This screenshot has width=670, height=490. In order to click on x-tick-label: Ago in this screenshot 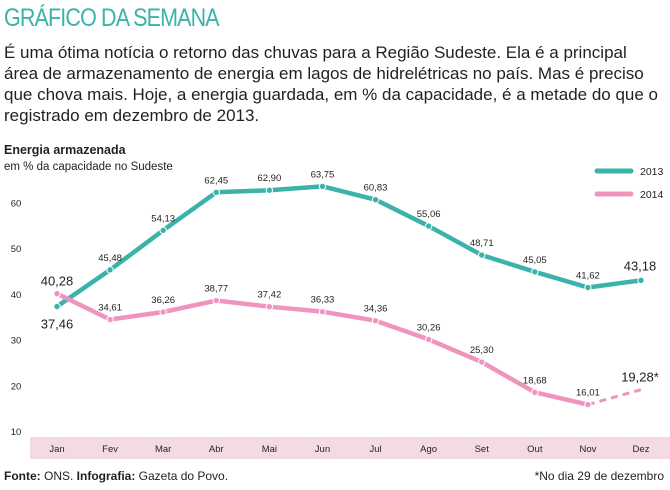, I will do `click(428, 449)`.